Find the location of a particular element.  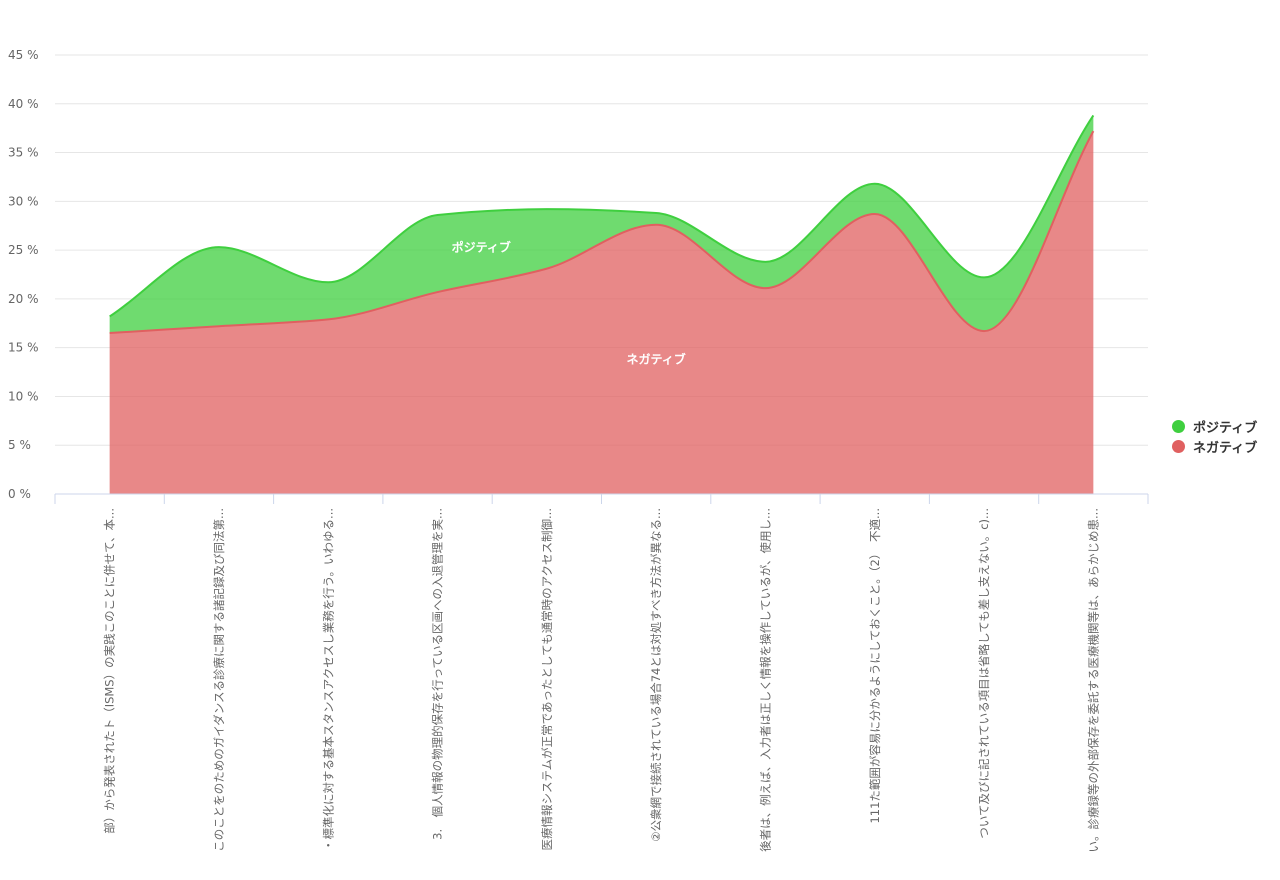

y-tick-label: 5 % is located at coordinates (19, 445).